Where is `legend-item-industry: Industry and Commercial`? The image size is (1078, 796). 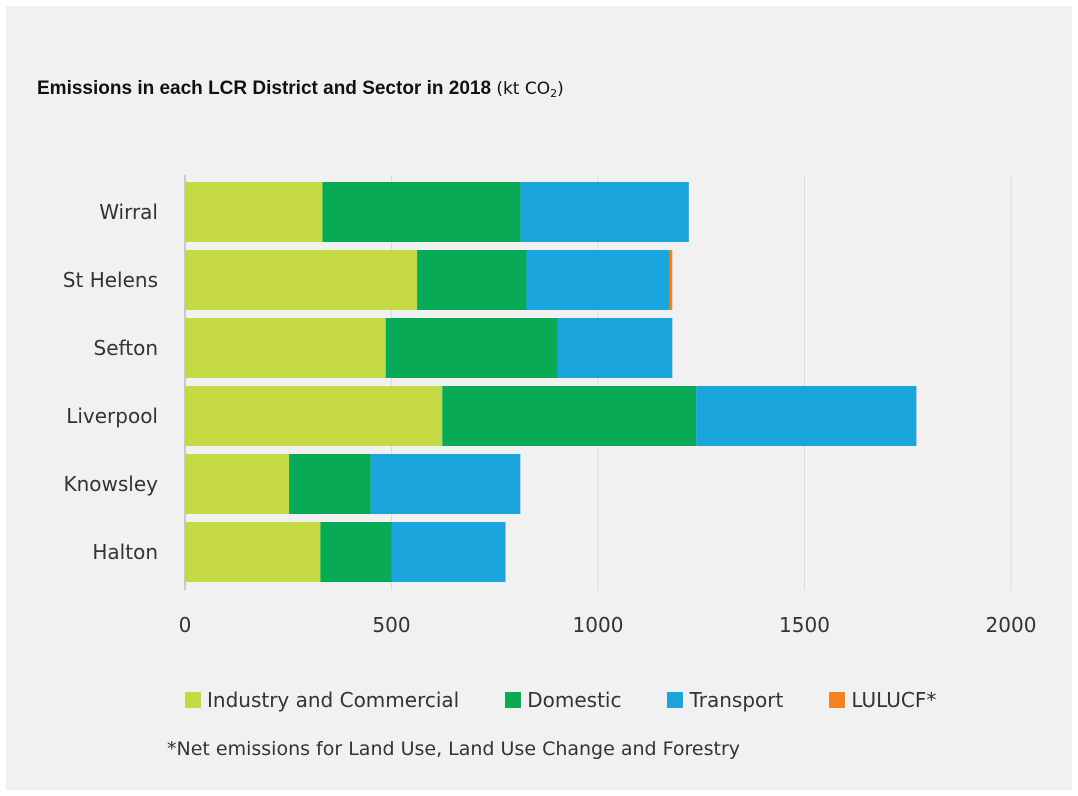 legend-item-industry: Industry and Commercial is located at coordinates (322, 700).